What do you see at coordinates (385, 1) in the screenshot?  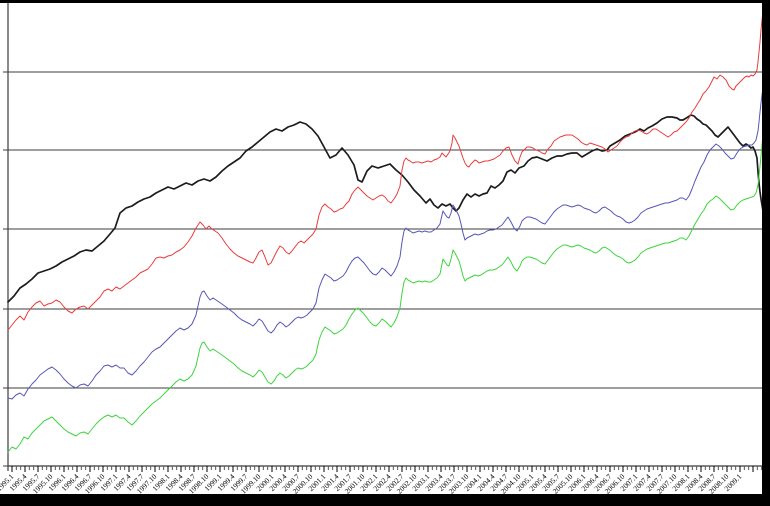 I see `top-border-bar` at bounding box center [385, 1].